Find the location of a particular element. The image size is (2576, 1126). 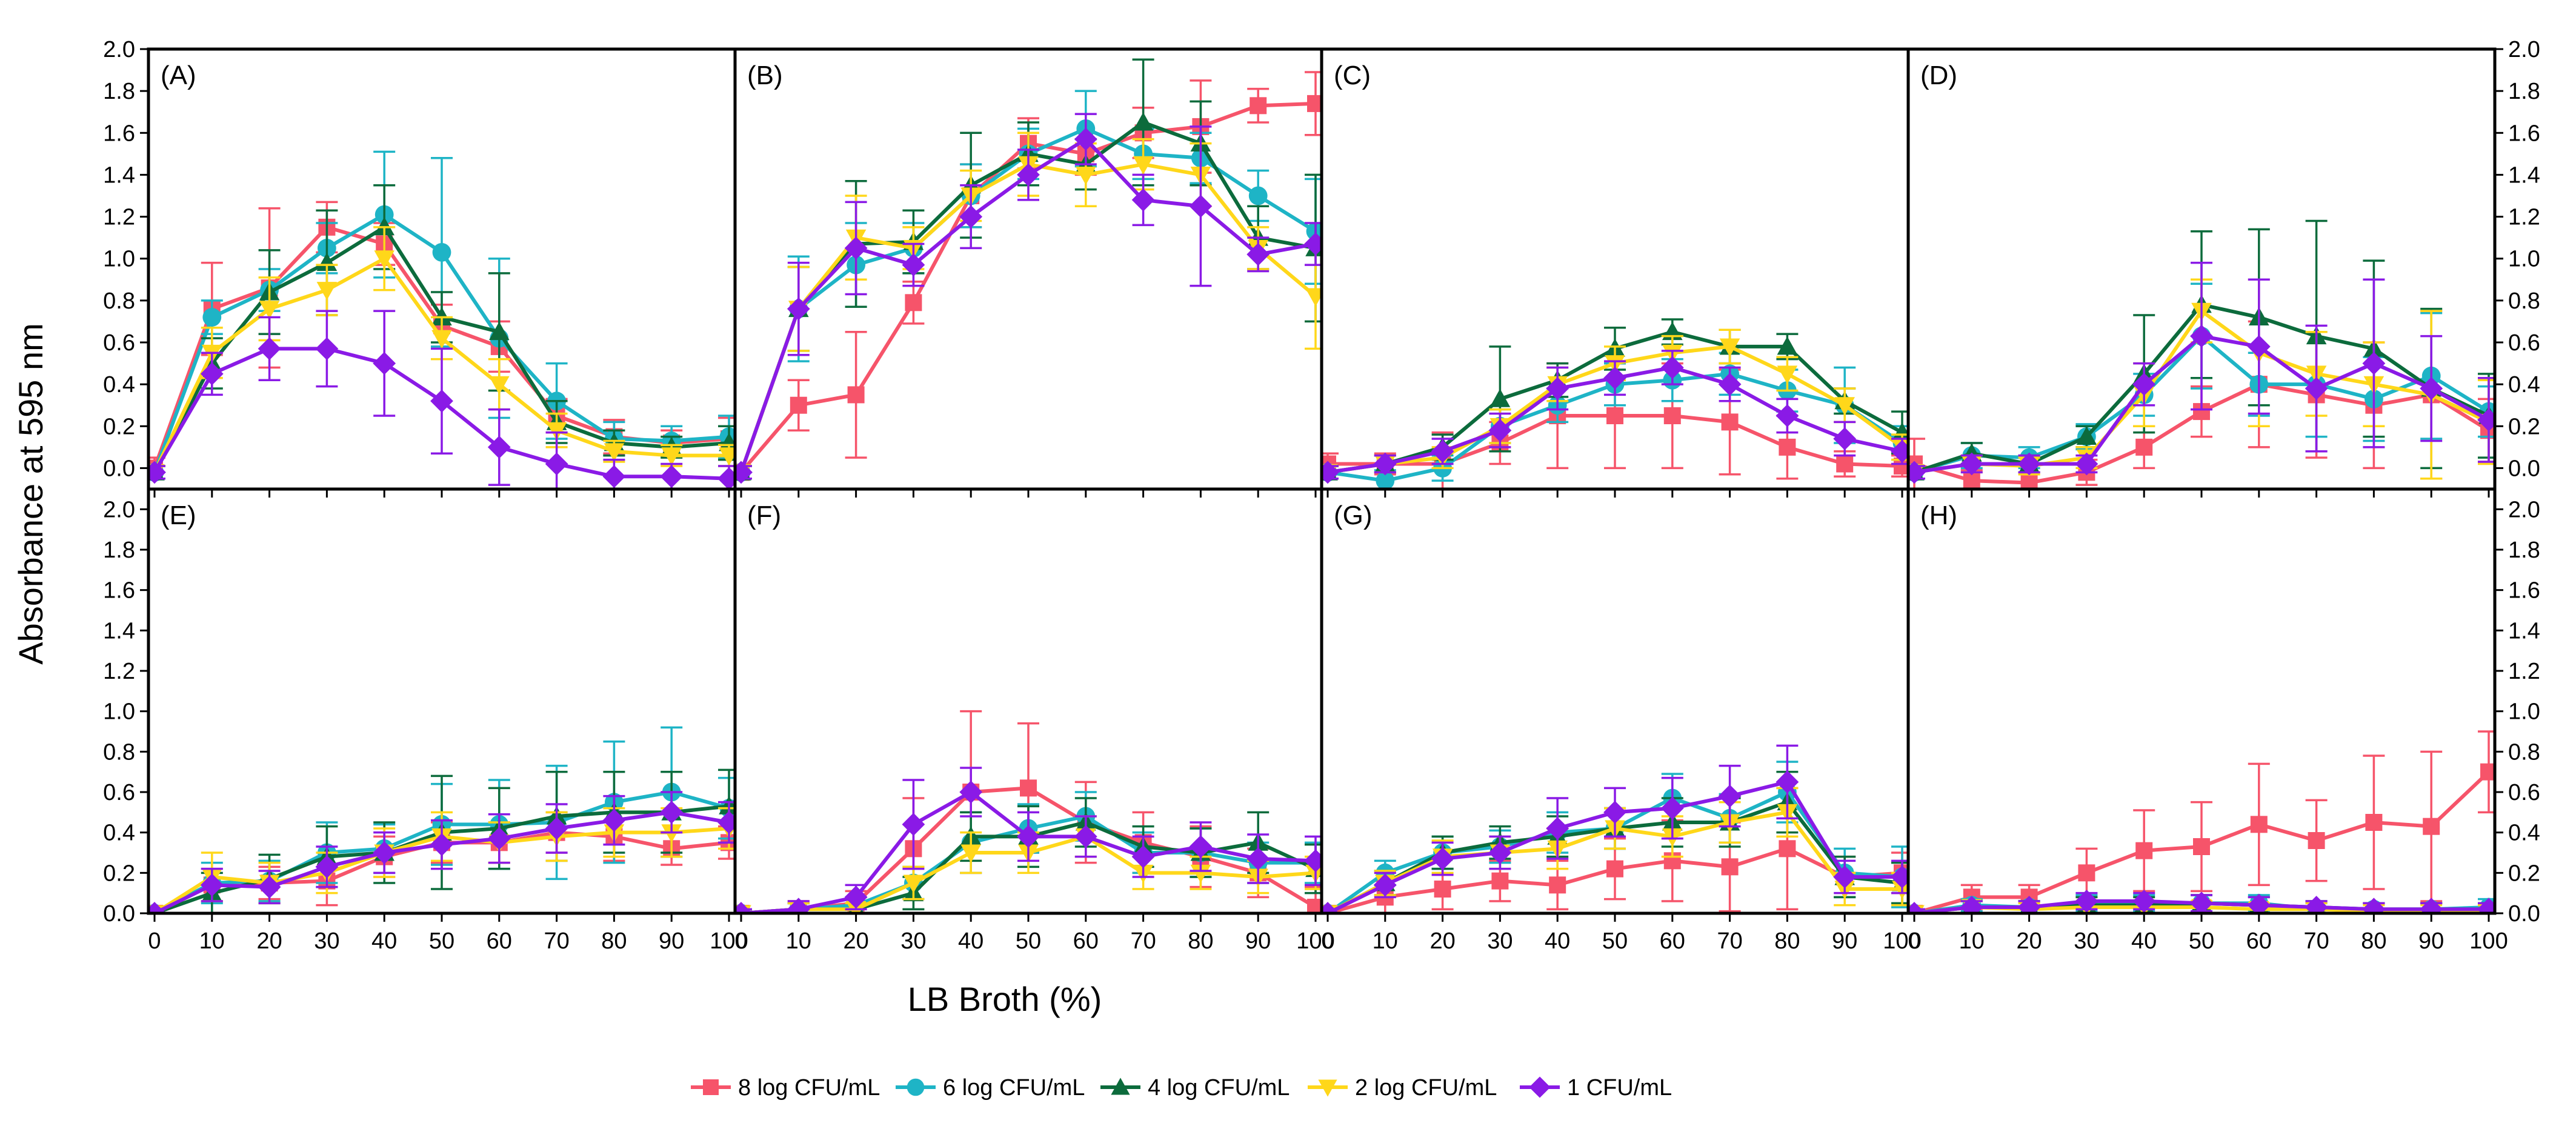

y-tick-label: 2.0 is located at coordinates (2524, 50).